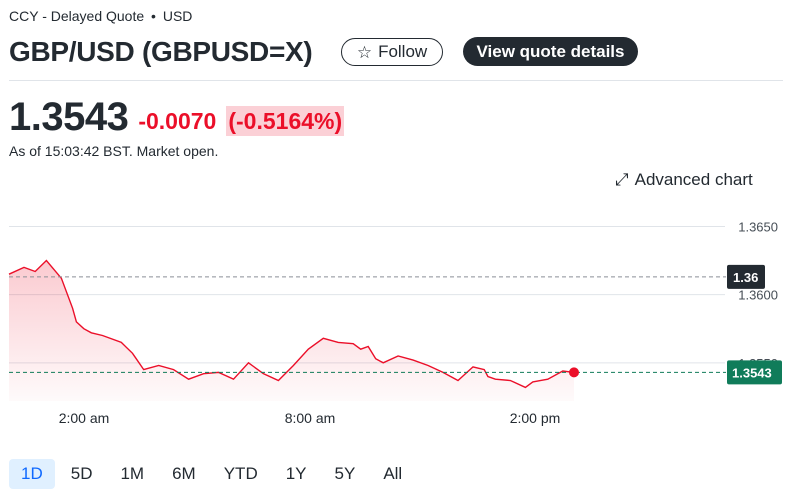  What do you see at coordinates (77, 16) in the screenshot?
I see `exchange-label: CCY - Delayed Quote` at bounding box center [77, 16].